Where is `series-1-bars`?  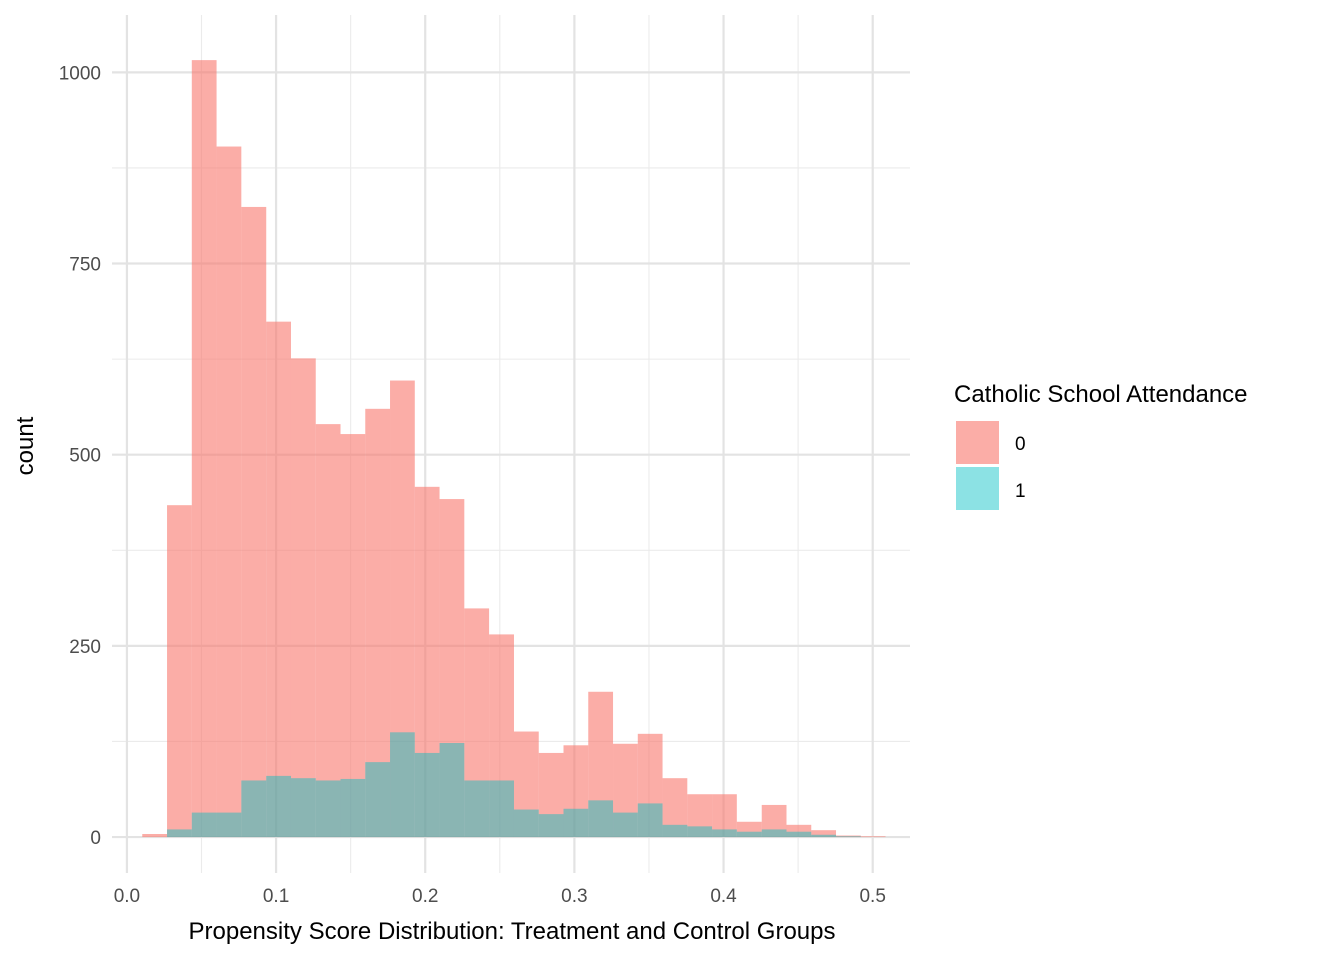 series-1-bars is located at coordinates (514, 785).